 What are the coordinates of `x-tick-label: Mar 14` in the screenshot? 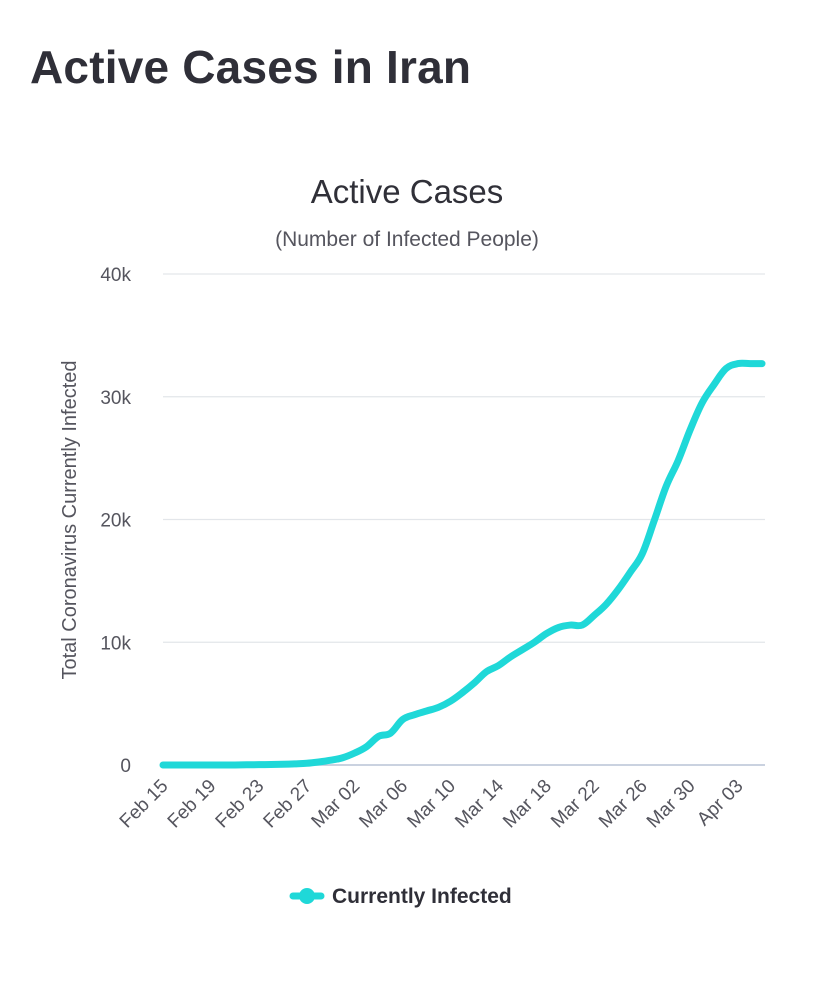 It's located at (479, 803).